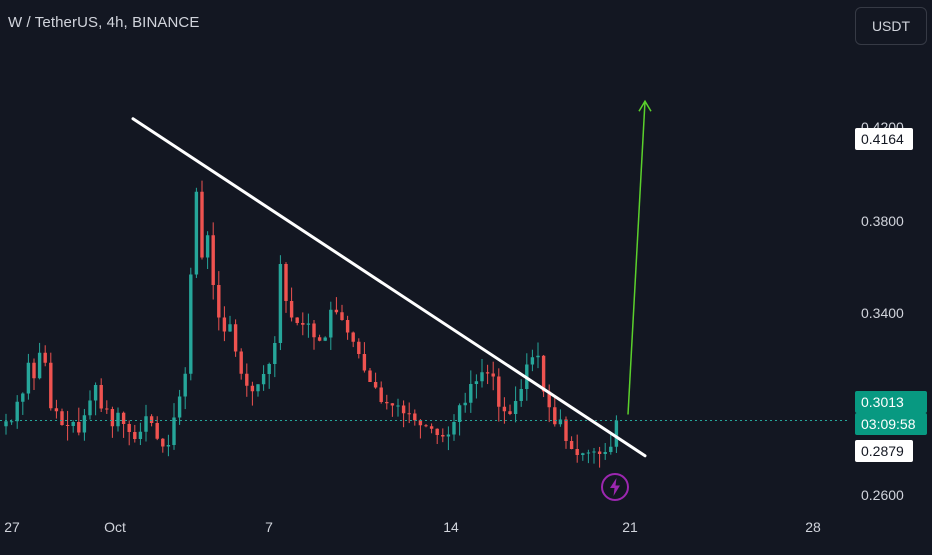  What do you see at coordinates (891, 26) in the screenshot?
I see `currency-button: USDT` at bounding box center [891, 26].